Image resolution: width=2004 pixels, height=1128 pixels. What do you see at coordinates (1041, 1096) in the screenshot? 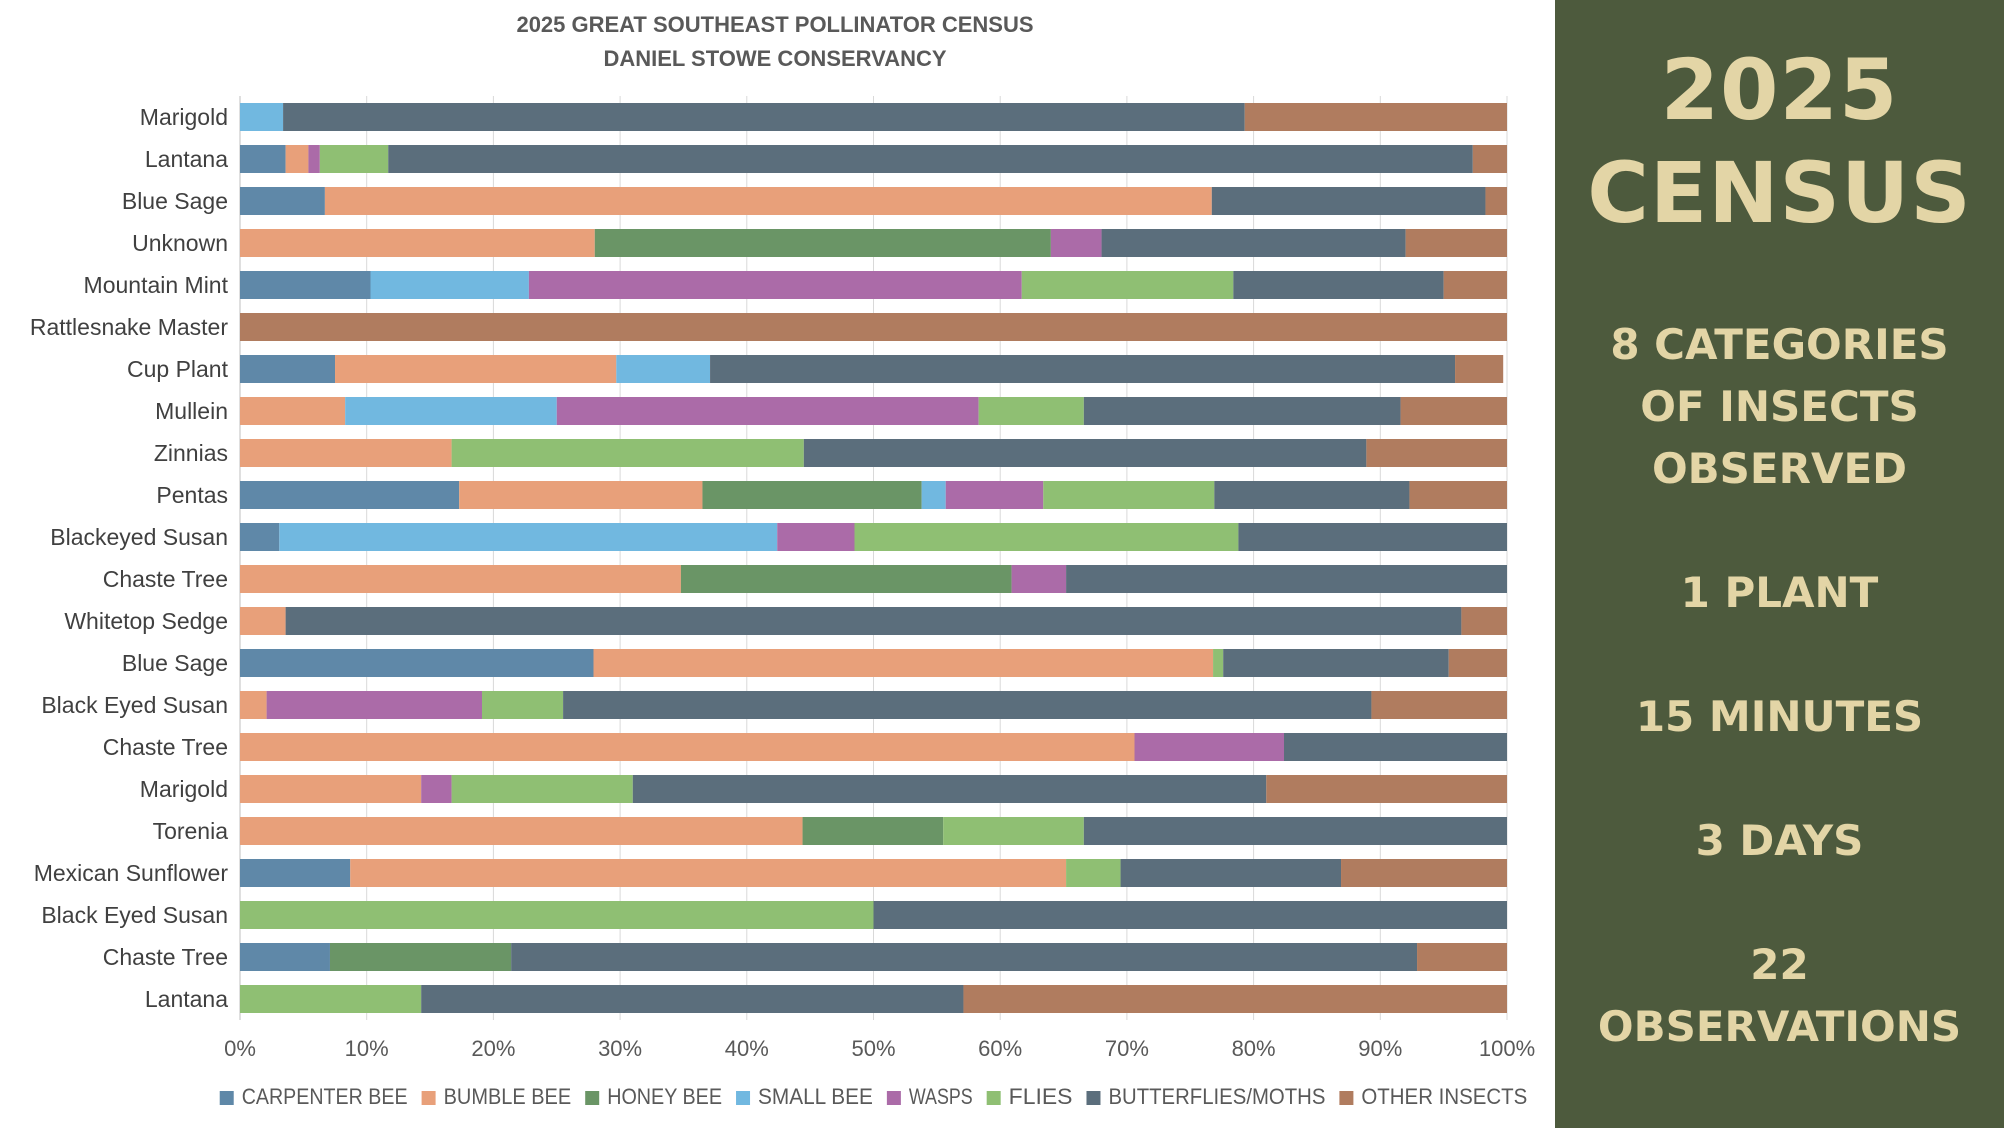
I see `legend-label: FLIES` at bounding box center [1041, 1096].